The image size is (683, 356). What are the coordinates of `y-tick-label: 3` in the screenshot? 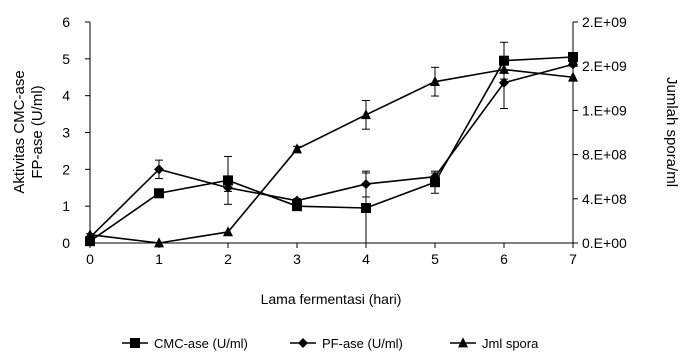 It's located at (66, 133).